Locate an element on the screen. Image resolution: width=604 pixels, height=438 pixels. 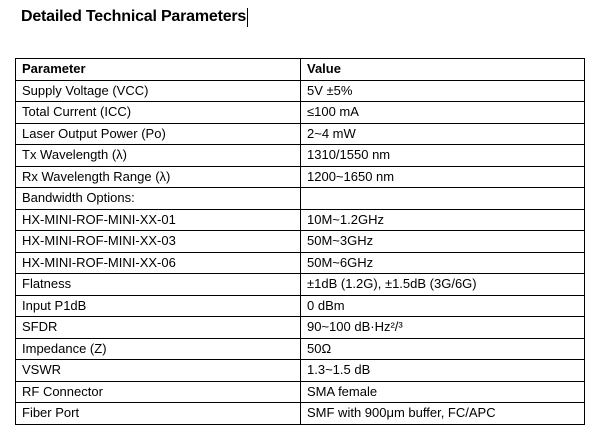
value-cell: 50M~3GHz is located at coordinates (442, 241).